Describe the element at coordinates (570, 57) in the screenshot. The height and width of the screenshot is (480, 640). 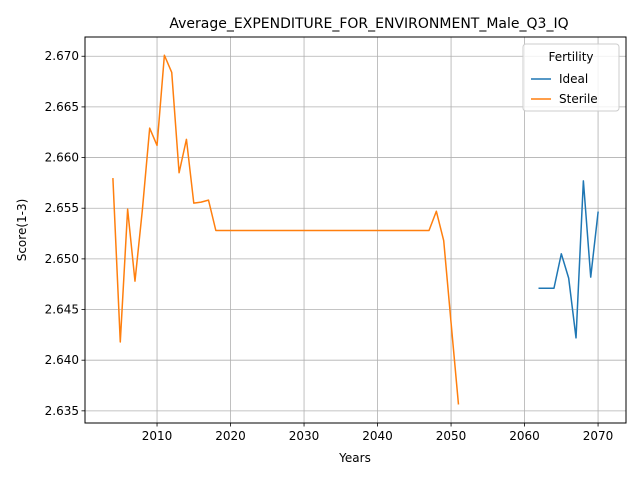
I see `legend-title: Fertility` at that location.